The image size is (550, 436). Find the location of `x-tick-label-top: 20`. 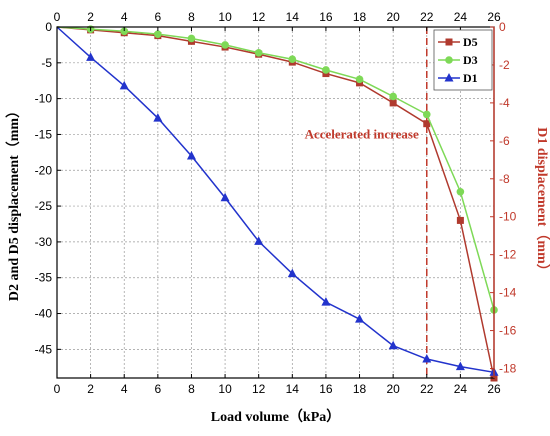

x-tick-label-top: 20 is located at coordinates (393, 17).